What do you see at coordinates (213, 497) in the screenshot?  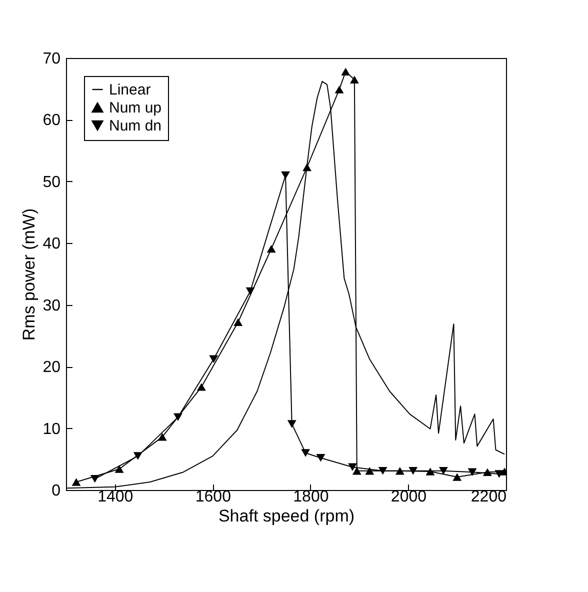 I see `x-tick-label: 1600` at bounding box center [213, 497].